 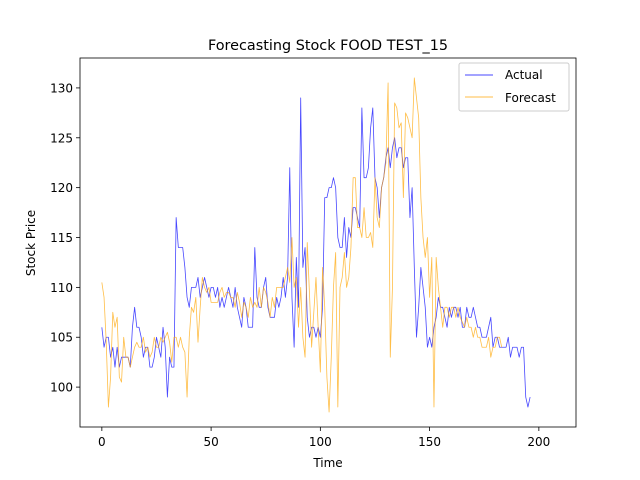 What do you see at coordinates (61, 88) in the screenshot?
I see `y-tick-label: 130` at bounding box center [61, 88].